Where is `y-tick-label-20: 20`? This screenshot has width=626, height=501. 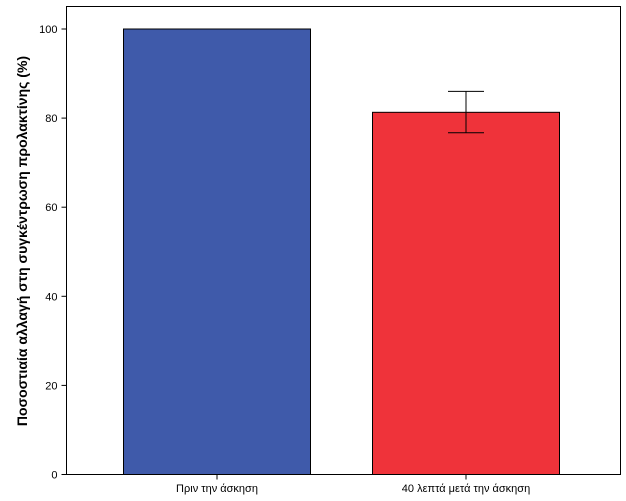
y-tick-label-20: 20 is located at coordinates (51, 386).